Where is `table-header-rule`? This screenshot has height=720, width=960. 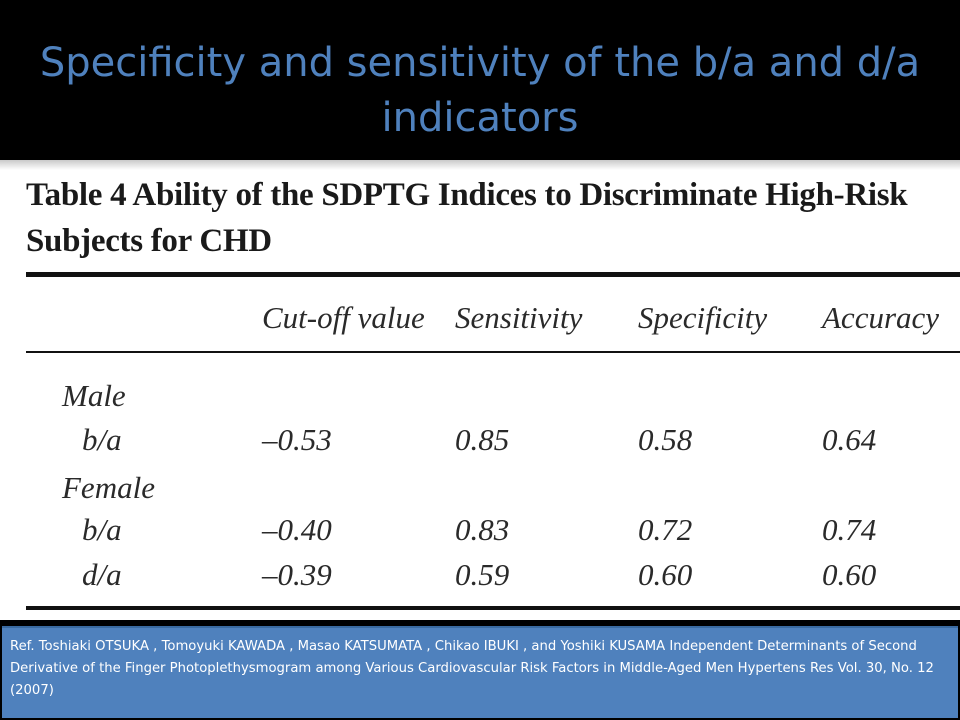 table-header-rule is located at coordinates (493, 352).